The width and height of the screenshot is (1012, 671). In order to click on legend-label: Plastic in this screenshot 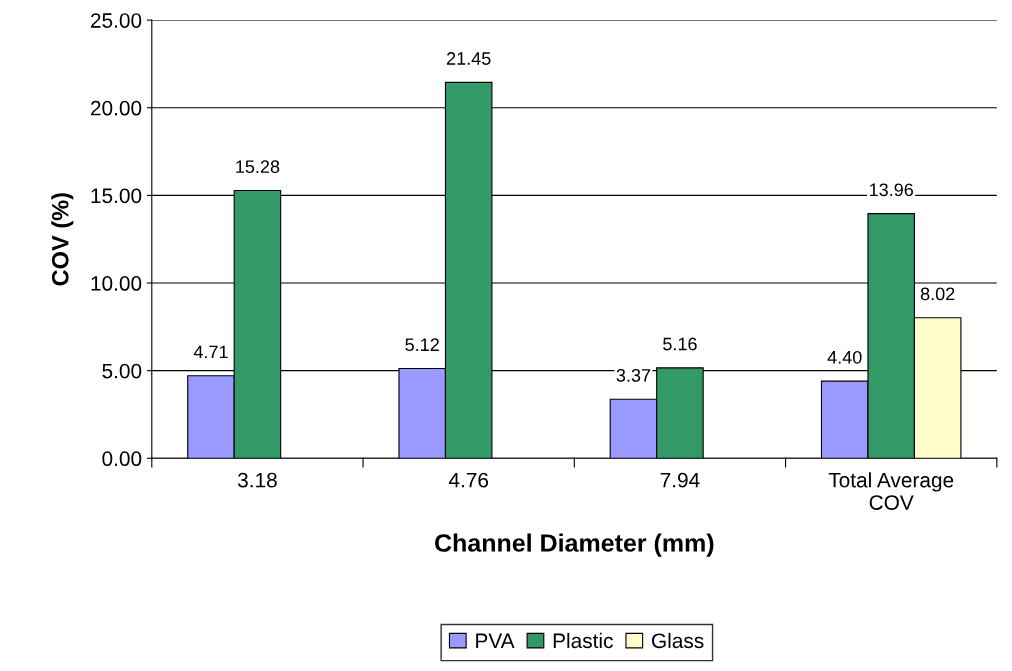, I will do `click(583, 640)`.